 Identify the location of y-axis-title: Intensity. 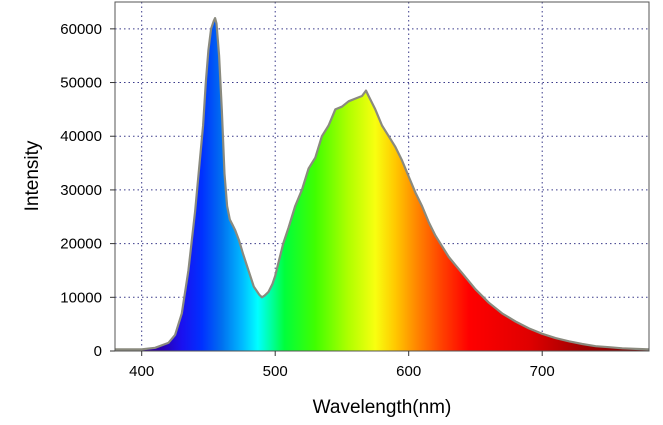
(32, 175).